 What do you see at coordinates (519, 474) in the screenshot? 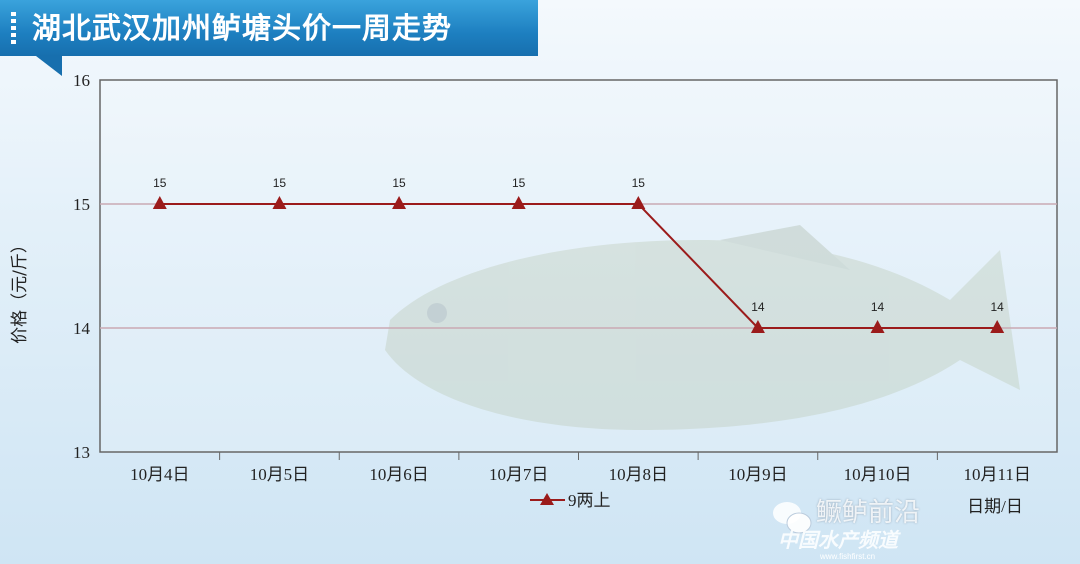
I see `x-tick-label: 10月7日` at bounding box center [519, 474].